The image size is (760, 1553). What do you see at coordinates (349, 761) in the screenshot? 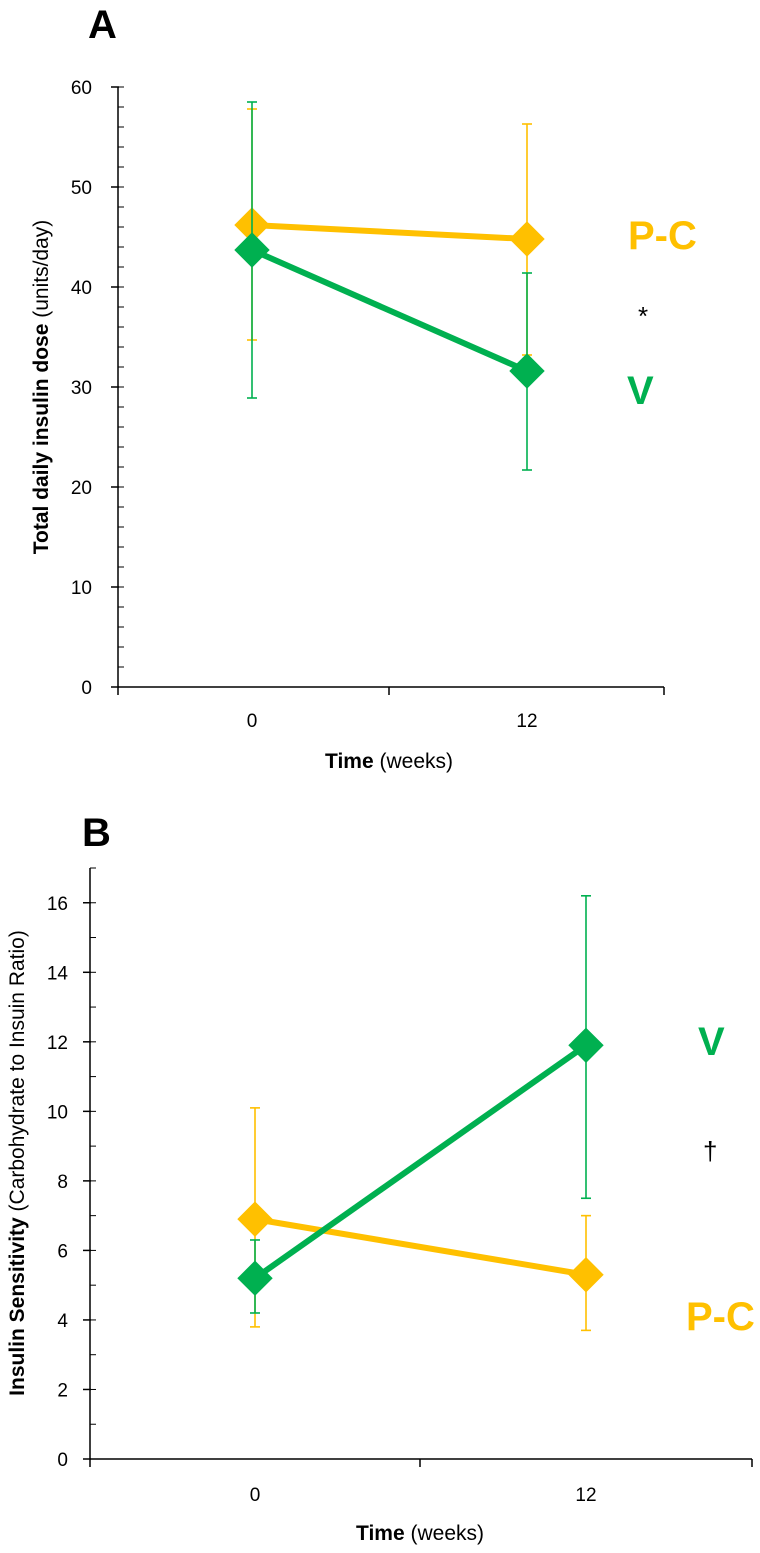
I see `panel-a-x-axis-title-main: Time` at bounding box center [349, 761].